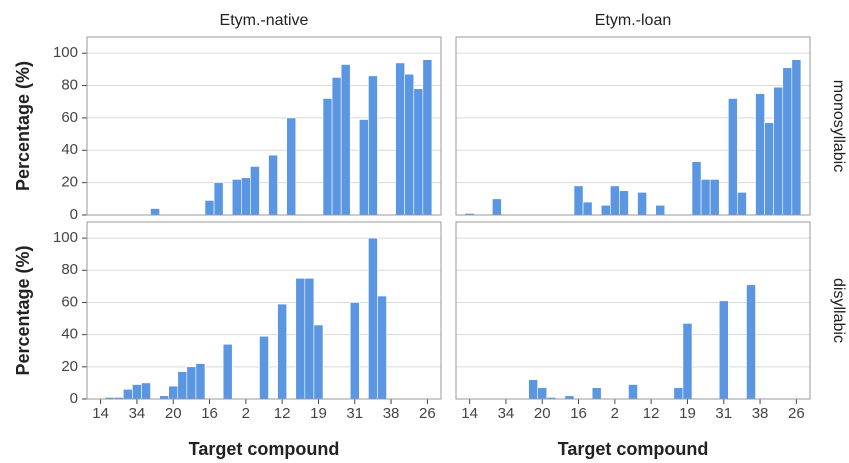 The height and width of the screenshot is (463, 849). Describe the element at coordinates (838, 126) in the screenshot. I see `row-title: monosyllabic` at that location.